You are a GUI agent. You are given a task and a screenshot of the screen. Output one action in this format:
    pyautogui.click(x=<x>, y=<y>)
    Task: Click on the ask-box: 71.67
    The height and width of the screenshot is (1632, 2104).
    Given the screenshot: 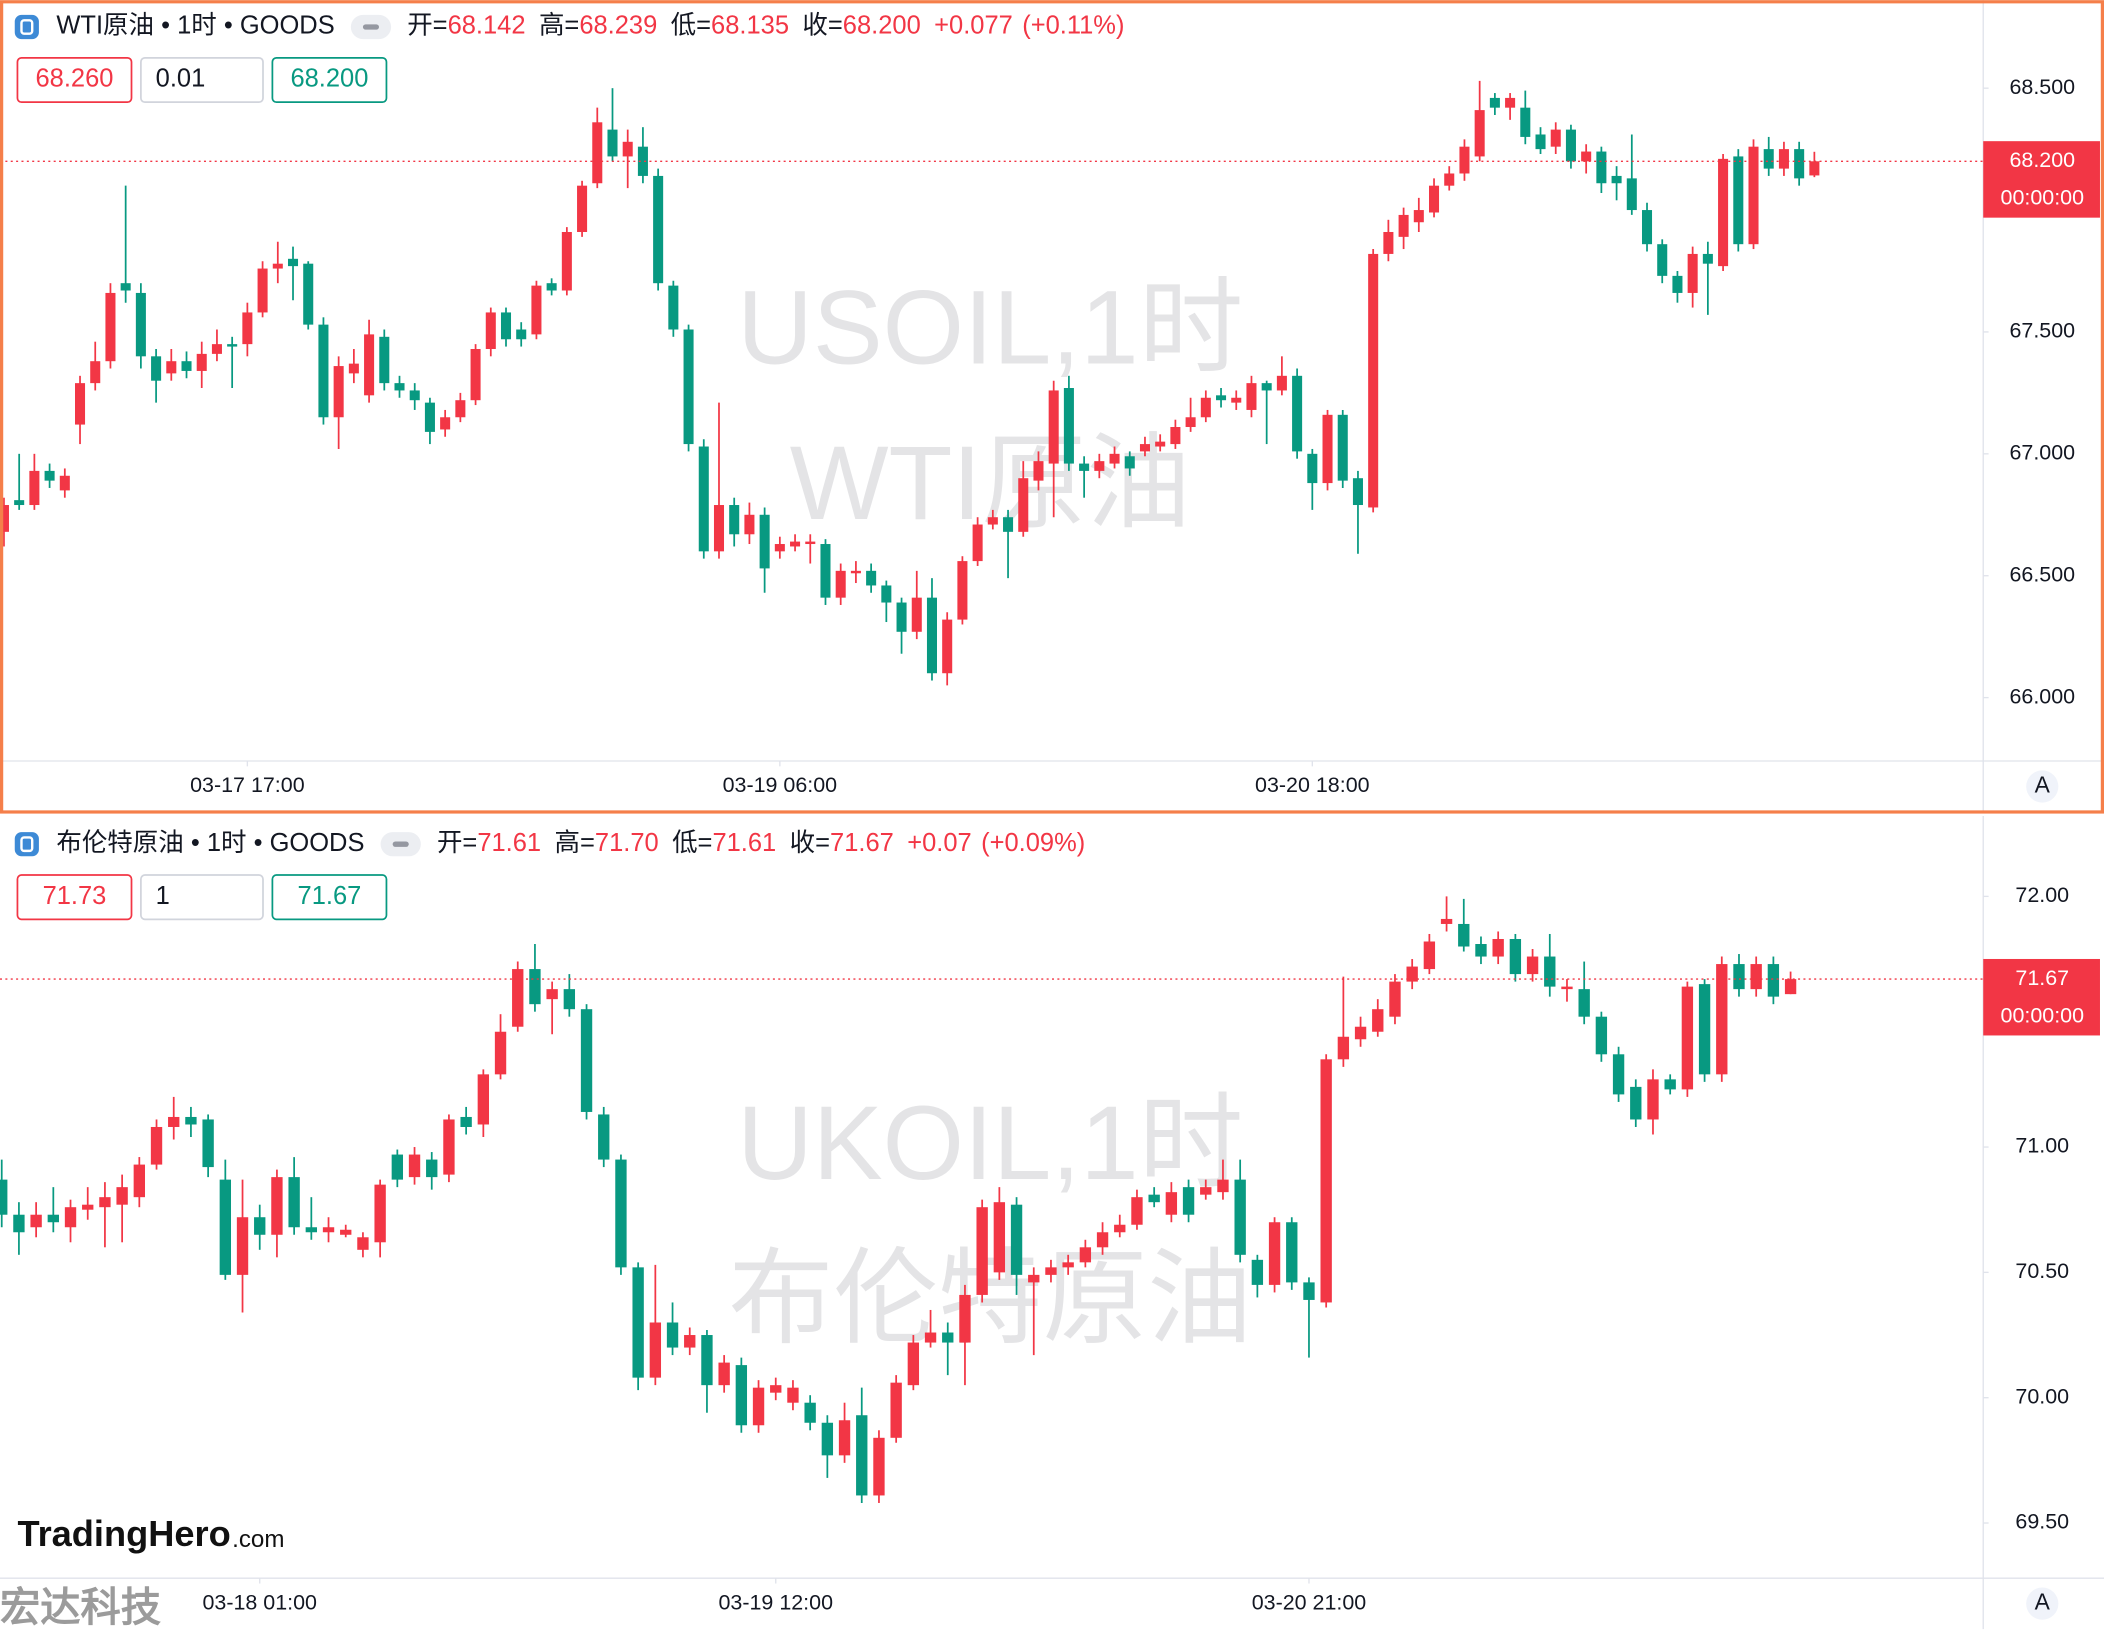 What is the action you would take?
    pyautogui.click(x=329, y=897)
    